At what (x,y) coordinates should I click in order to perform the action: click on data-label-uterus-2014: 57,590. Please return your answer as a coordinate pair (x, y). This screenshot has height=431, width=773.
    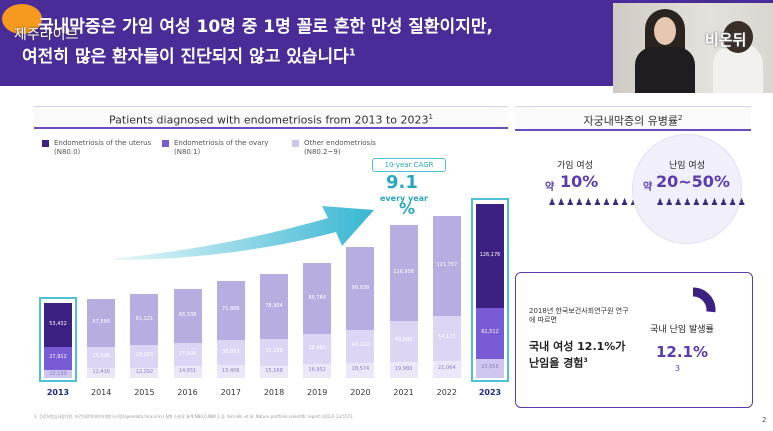
    Looking at the image, I should click on (101, 322).